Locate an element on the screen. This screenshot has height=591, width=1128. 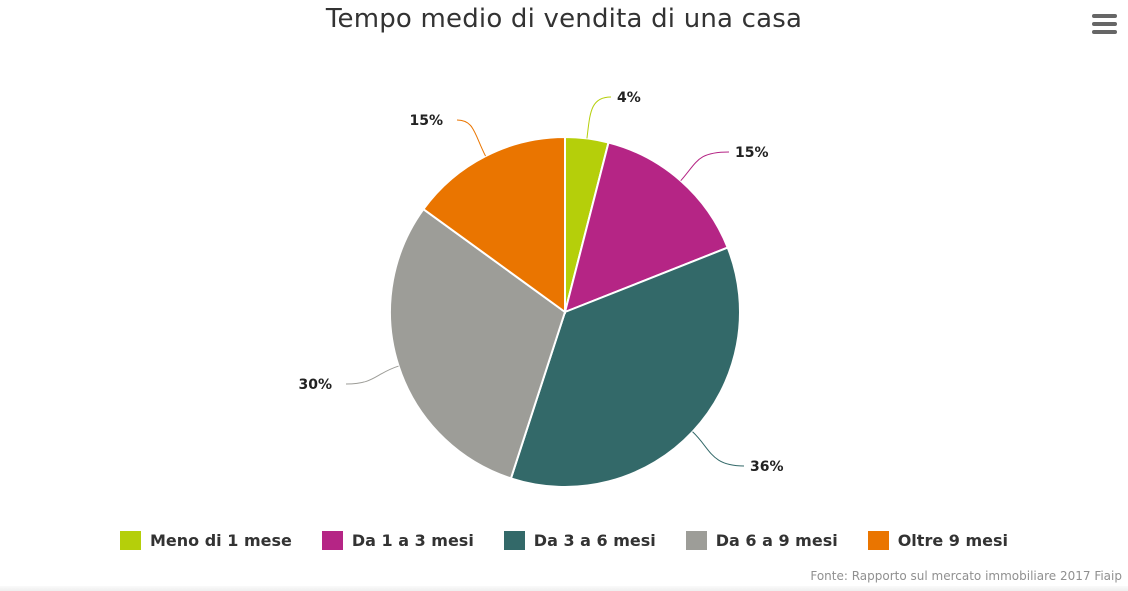
data-label: 30% is located at coordinates (315, 385).